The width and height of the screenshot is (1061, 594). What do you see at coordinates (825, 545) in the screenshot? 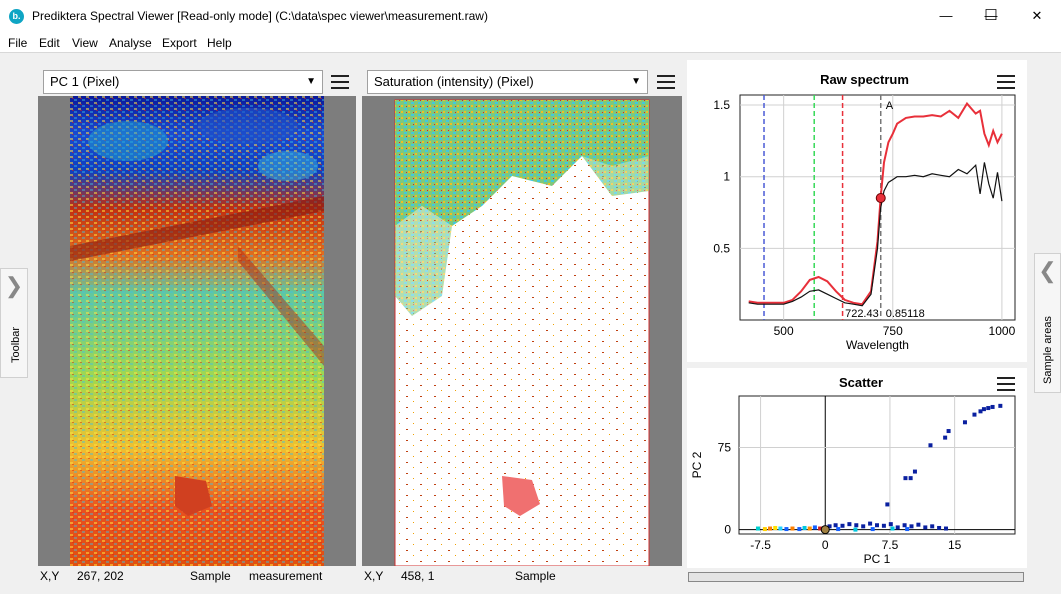
I see `x-tick-label: 0` at bounding box center [825, 545].